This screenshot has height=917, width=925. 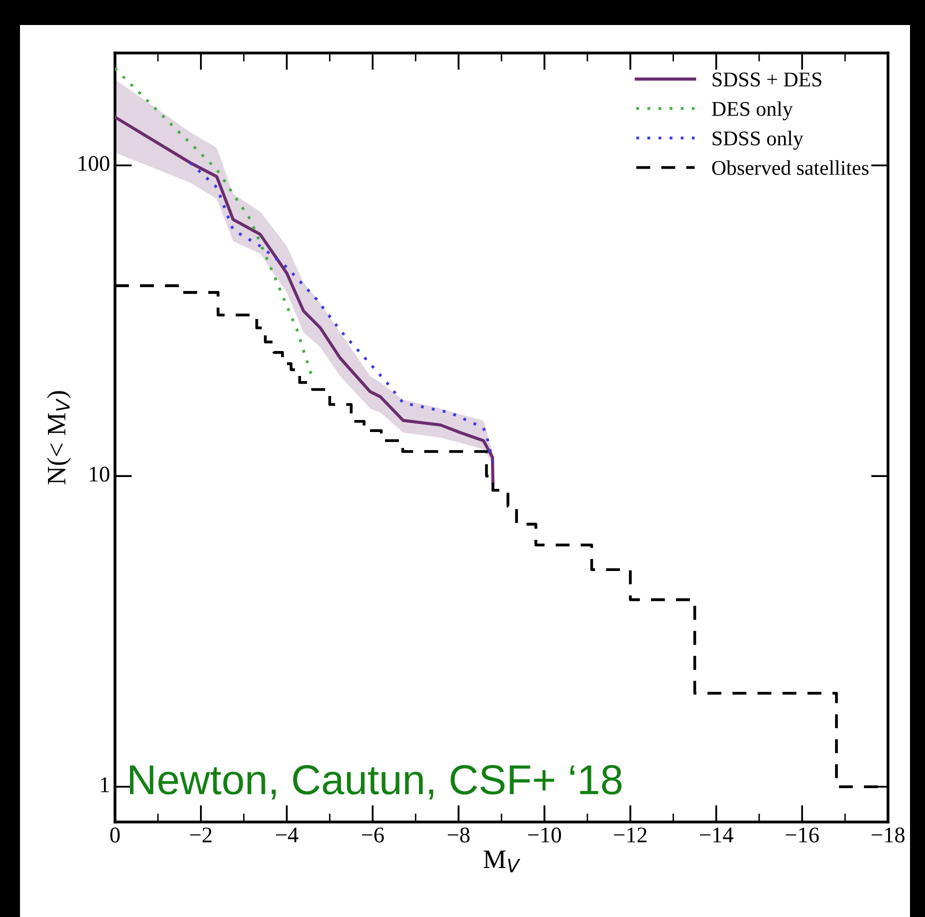 I want to click on x-tick-label: −6, so click(x=373, y=835).